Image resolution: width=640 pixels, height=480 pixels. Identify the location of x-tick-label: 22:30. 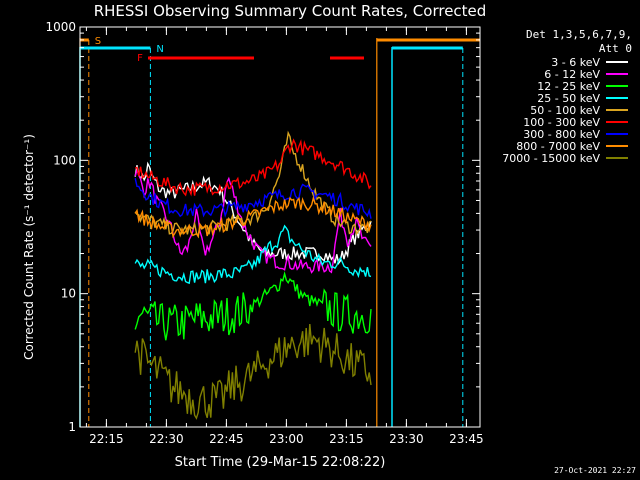
(166, 439).